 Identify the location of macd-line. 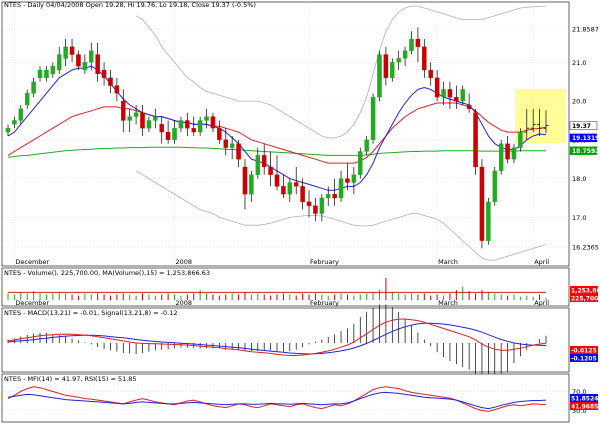
(277, 337).